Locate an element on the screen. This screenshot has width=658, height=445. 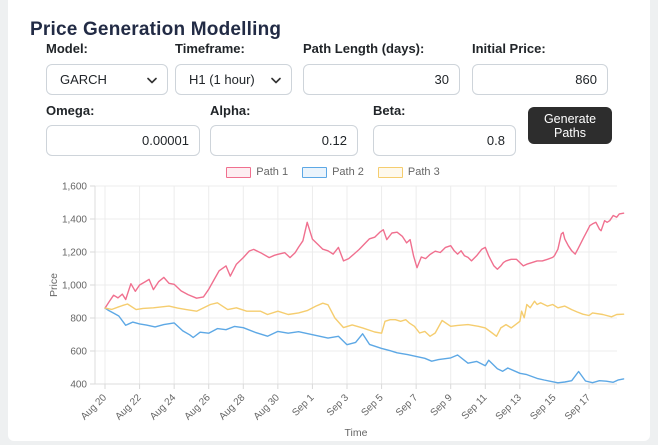
y-tick-label: 400 is located at coordinates (78, 385).